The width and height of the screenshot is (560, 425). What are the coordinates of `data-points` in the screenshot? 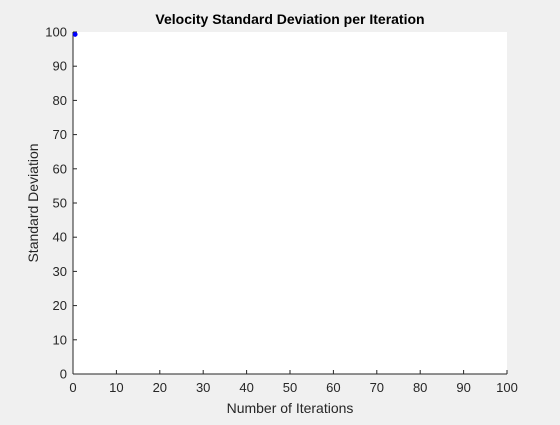 It's located at (75, 34).